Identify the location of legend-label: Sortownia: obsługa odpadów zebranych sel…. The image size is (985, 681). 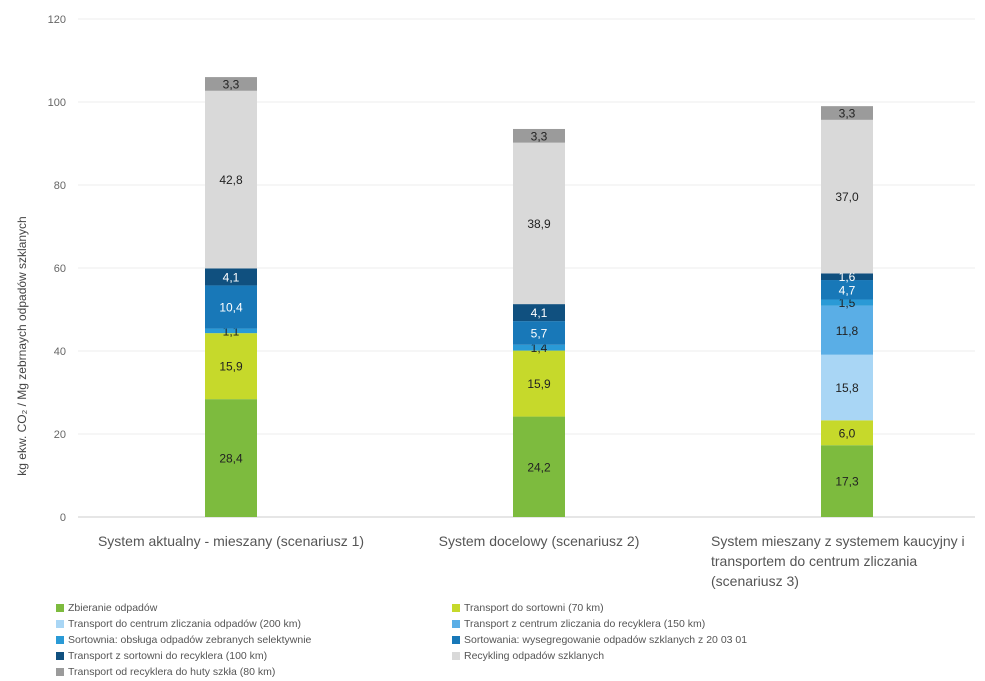
(190, 640).